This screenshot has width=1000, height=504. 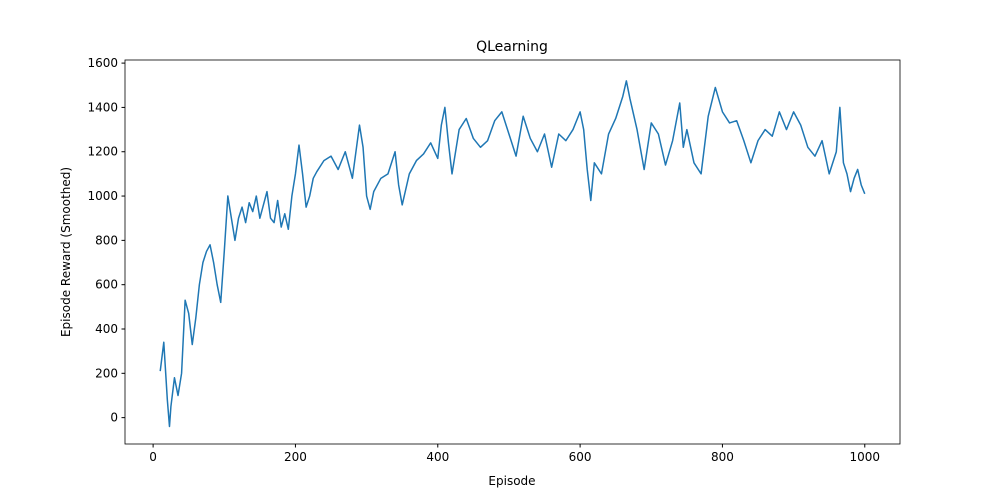 What do you see at coordinates (102, 152) in the screenshot?
I see `y-tick-label: 1200` at bounding box center [102, 152].